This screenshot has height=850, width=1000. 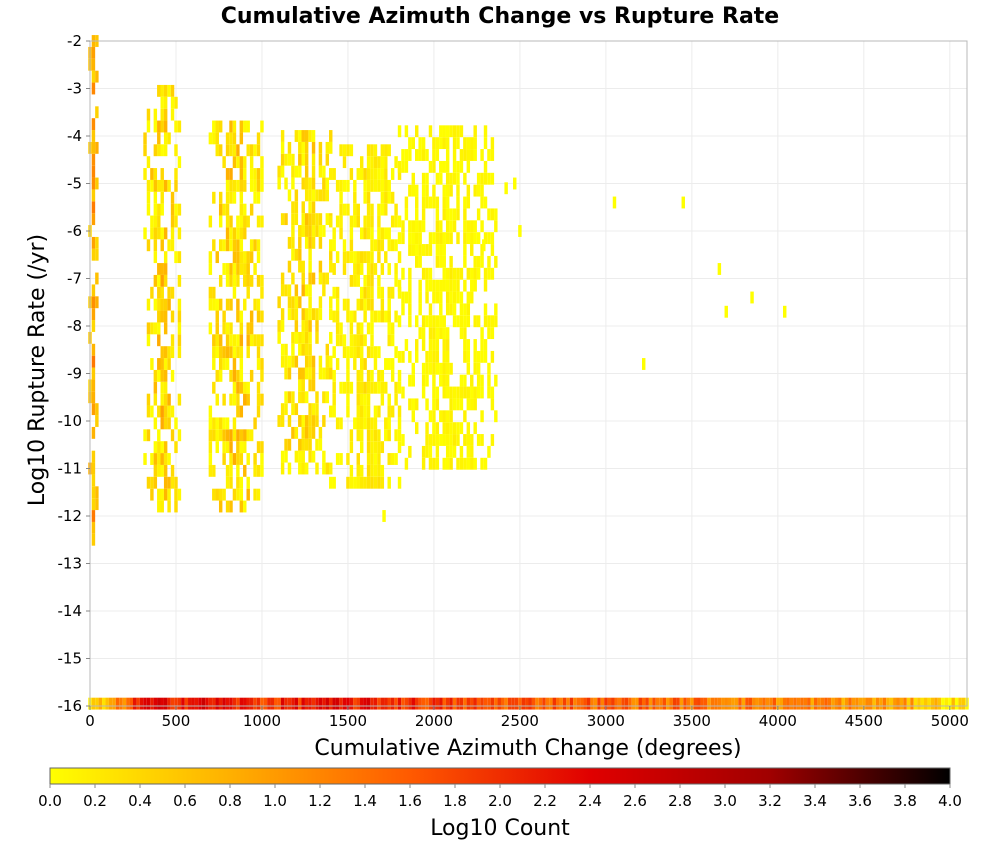 I want to click on colorbar-tick-label: 2.8, so click(x=680, y=801).